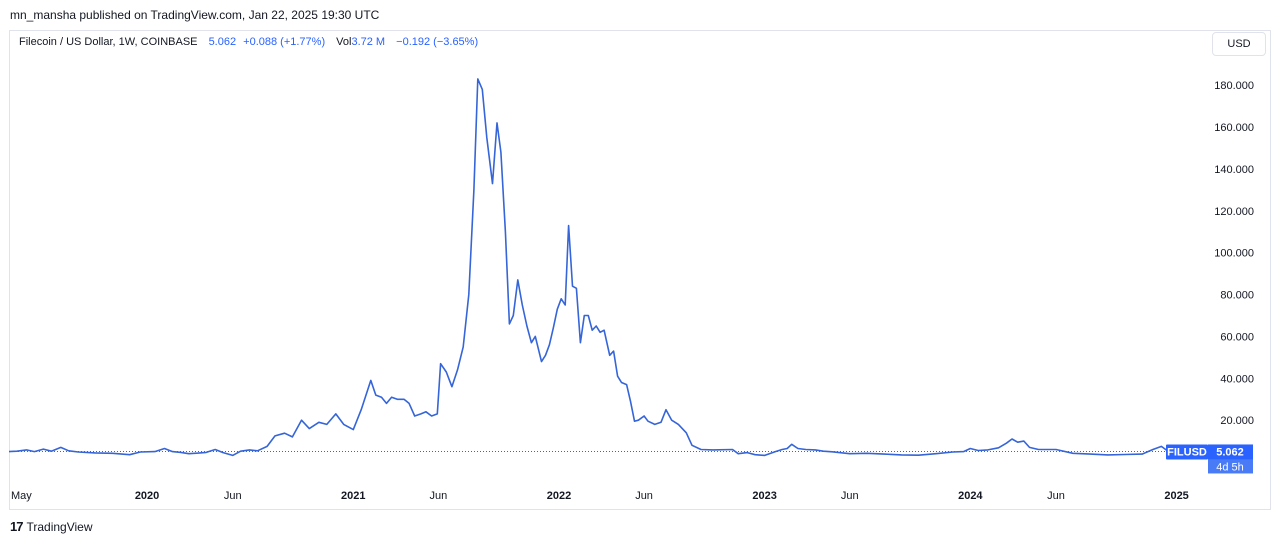 The width and height of the screenshot is (1281, 545). I want to click on x-tick-label: 2024, so click(970, 496).